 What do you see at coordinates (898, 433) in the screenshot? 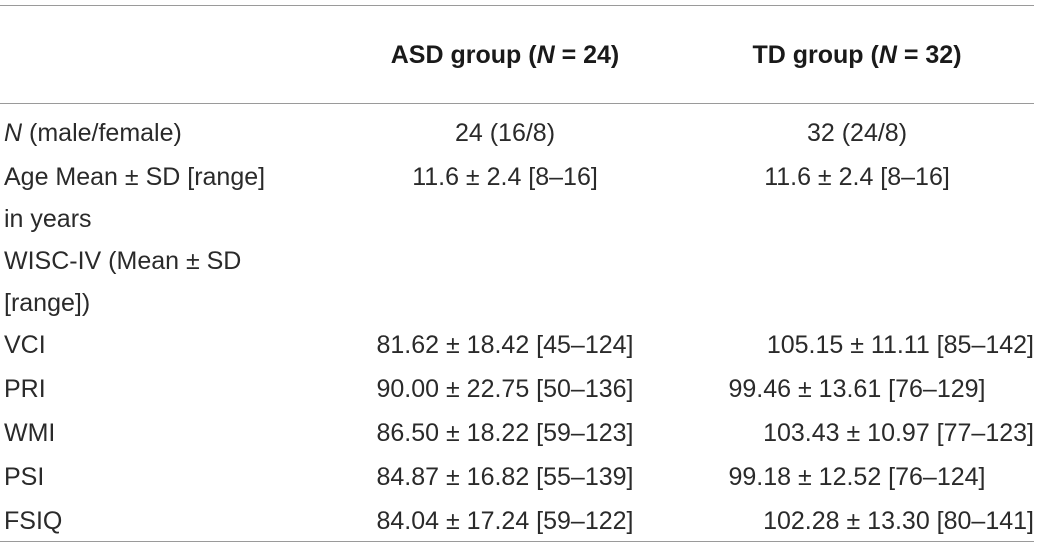
I see `cell-td-wmi: 103.43 ± 10.97 [77–123]` at bounding box center [898, 433].